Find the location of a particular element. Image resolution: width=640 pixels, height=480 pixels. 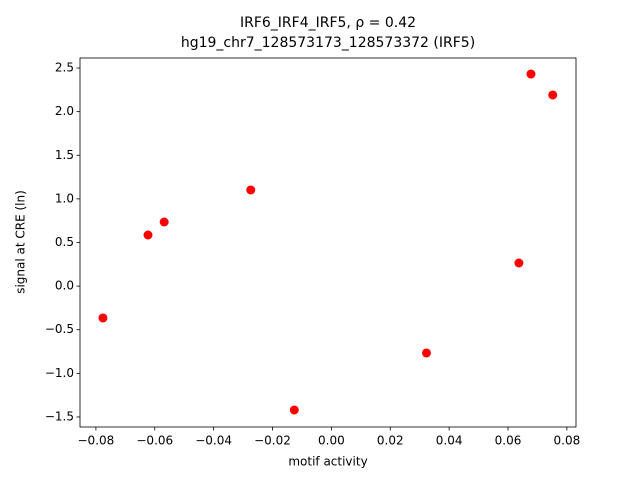

y-tick-label: 0.0 is located at coordinates (64, 286).